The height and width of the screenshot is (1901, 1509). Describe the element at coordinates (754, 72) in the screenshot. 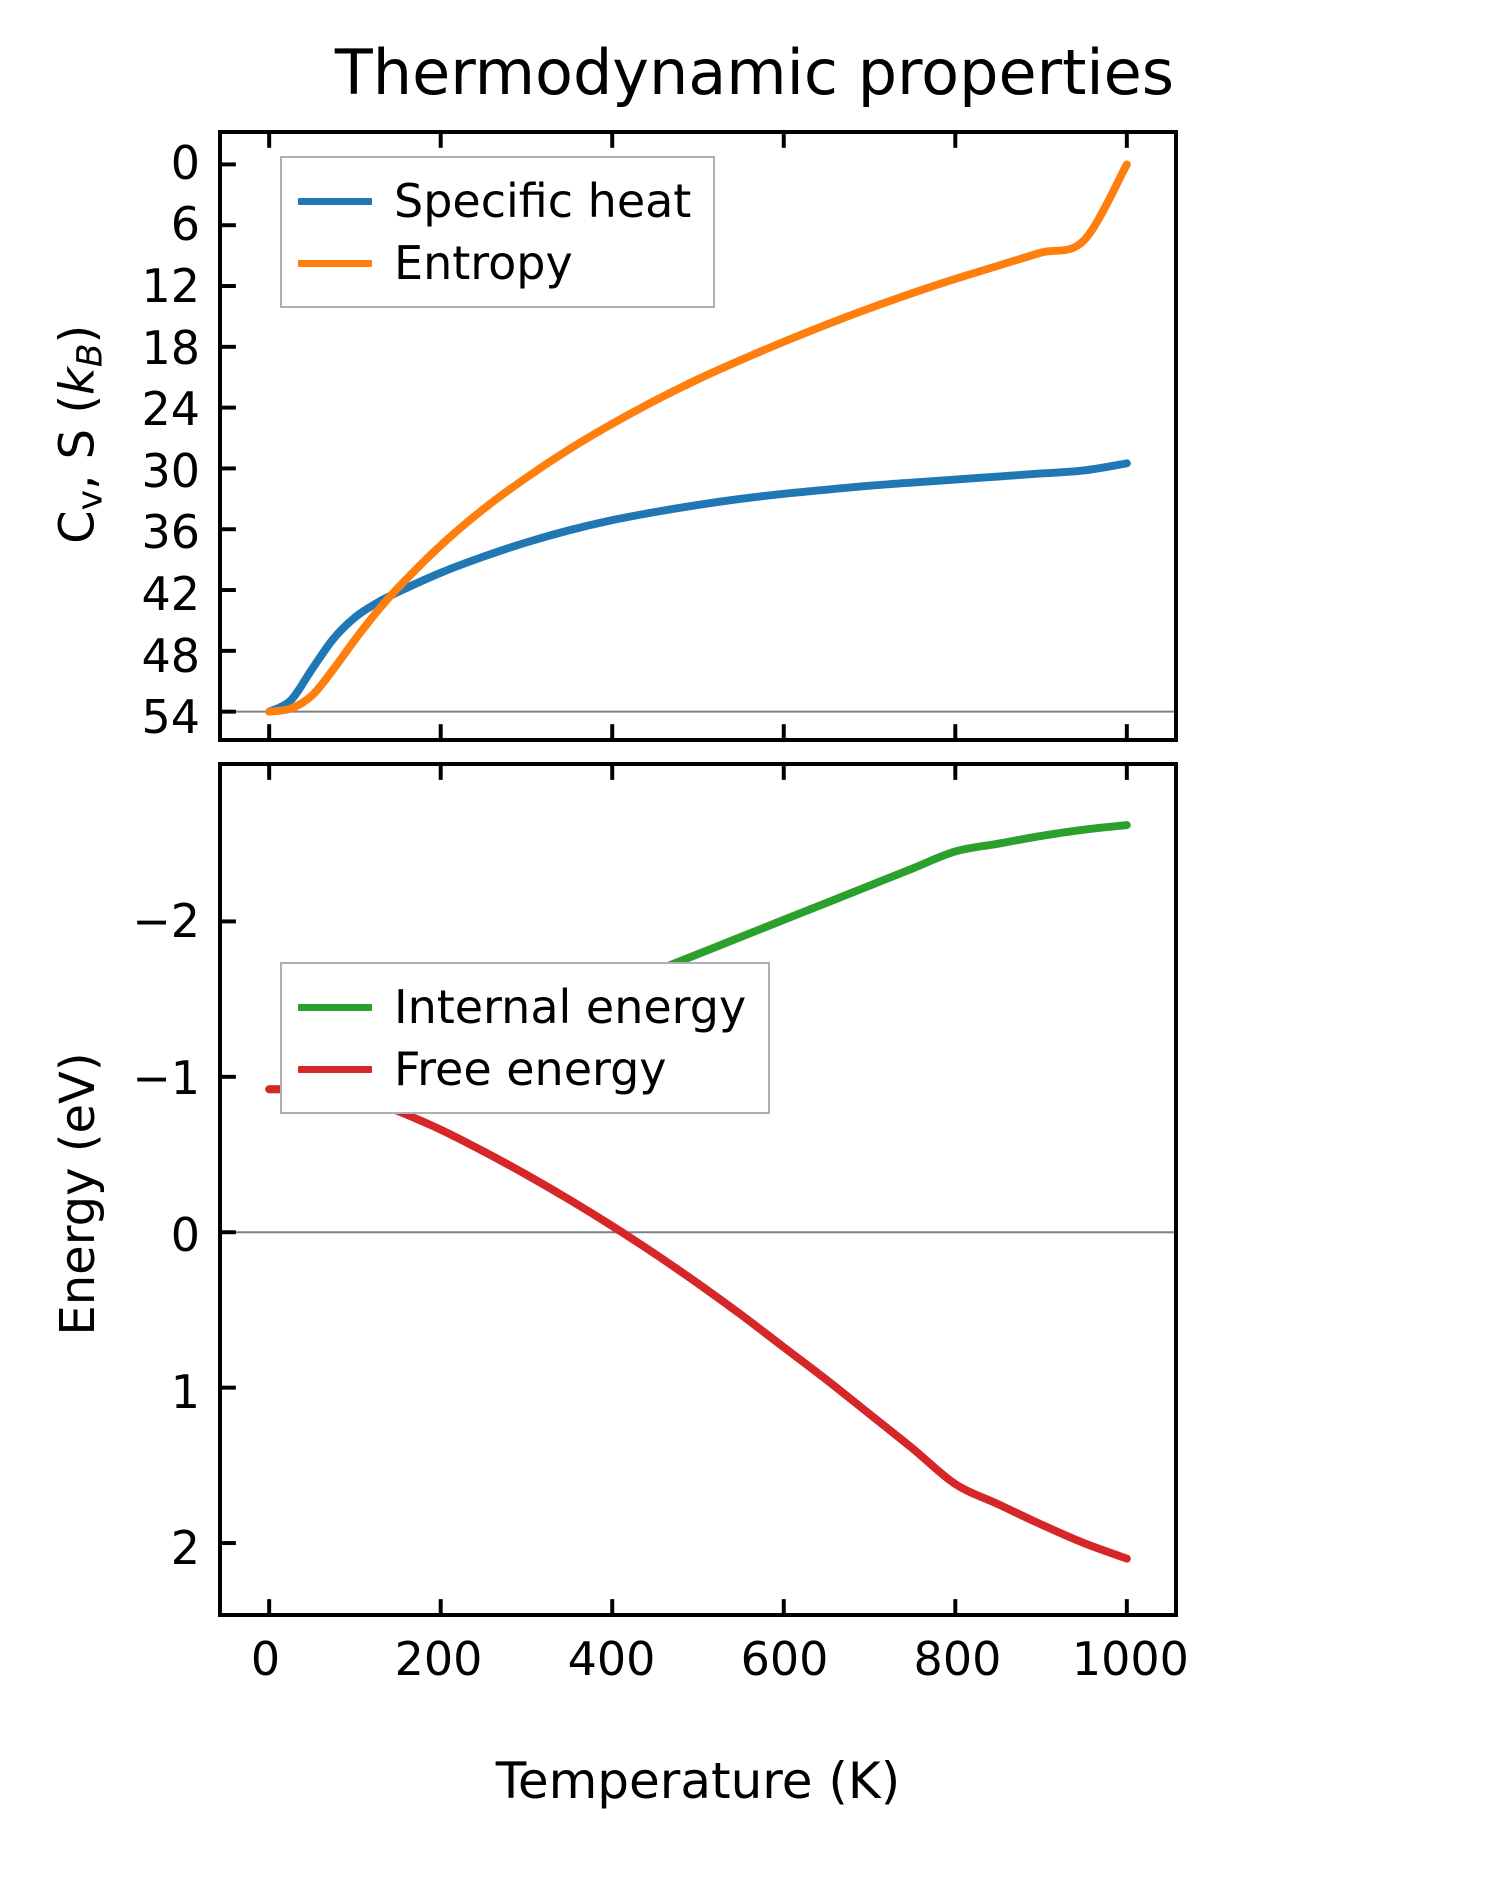

I see `page-title: Thermodynamic properties` at that location.